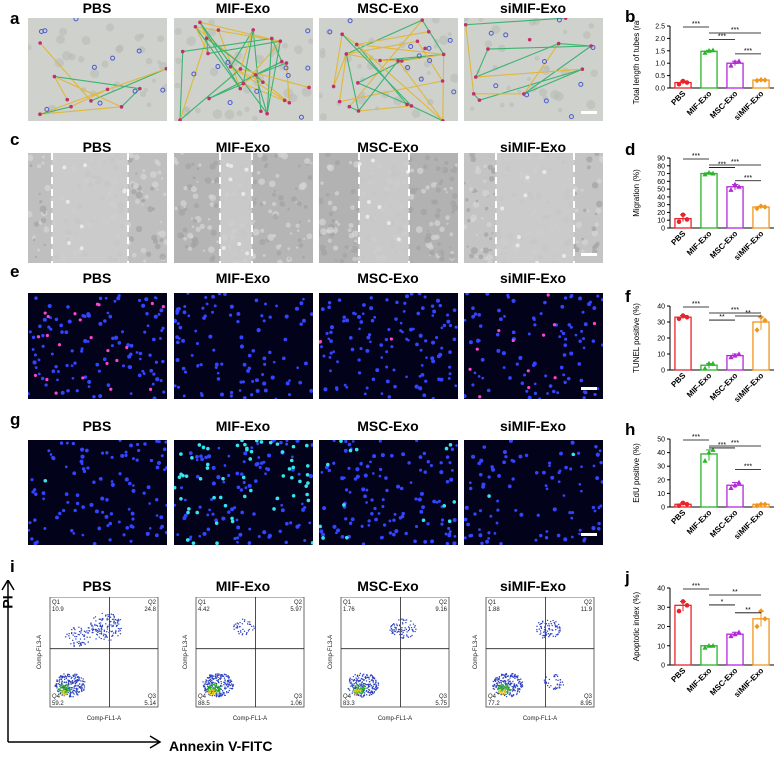 The height and width of the screenshot is (759, 783). Describe the element at coordinates (388, 278) in the screenshot. I see `column-title-msc-exo: MSC-Exo` at that location.